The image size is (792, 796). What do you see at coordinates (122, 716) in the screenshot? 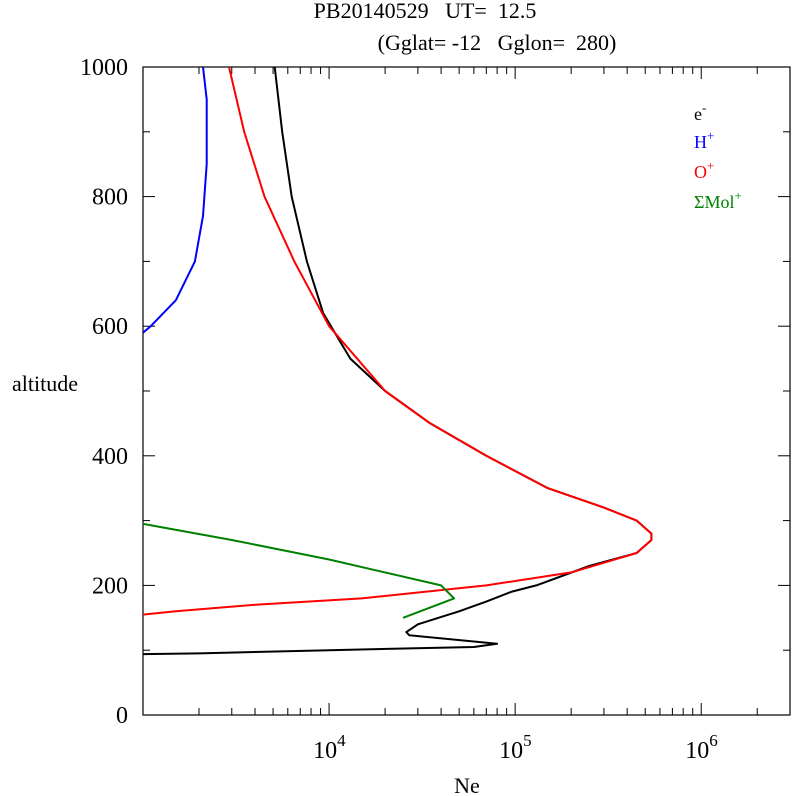
I see `y-tick-label: 0` at bounding box center [122, 716].